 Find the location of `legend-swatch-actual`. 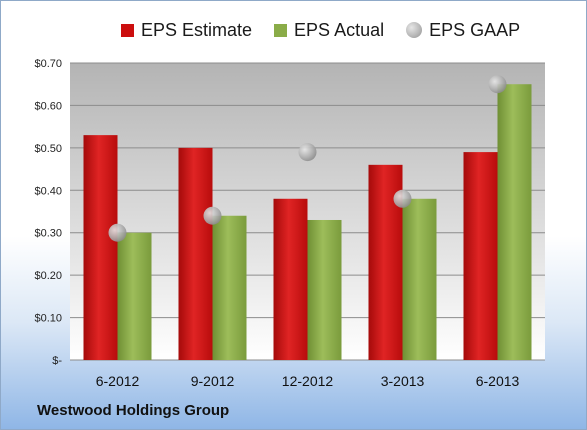

legend-swatch-actual is located at coordinates (281, 30).